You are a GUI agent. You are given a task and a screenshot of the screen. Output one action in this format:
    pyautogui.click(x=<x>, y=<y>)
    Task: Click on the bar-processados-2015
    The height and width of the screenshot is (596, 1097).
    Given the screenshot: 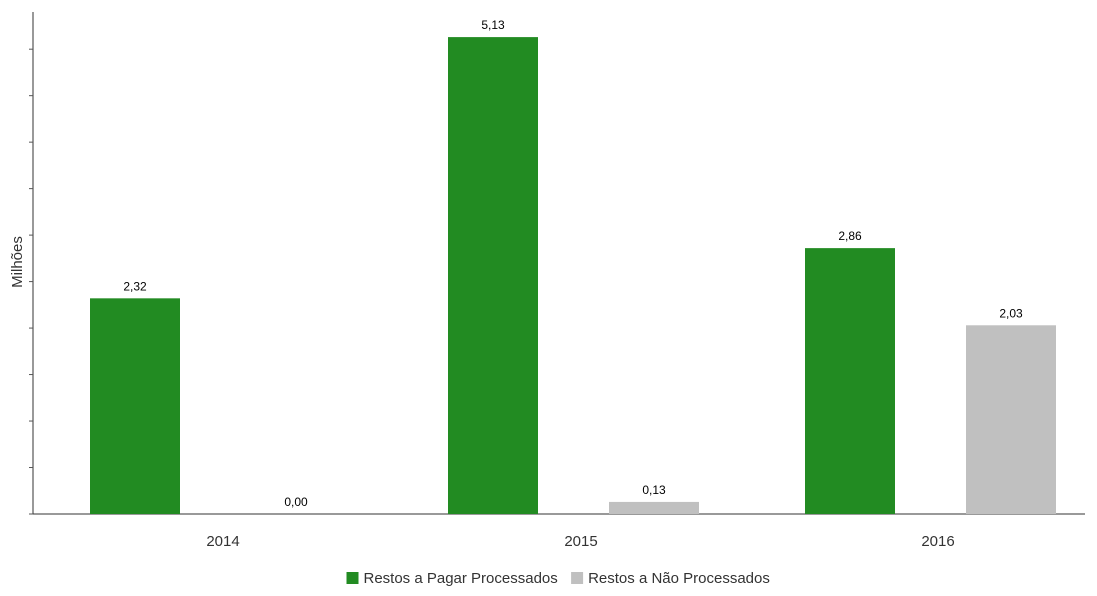 What is the action you would take?
    pyautogui.click(x=493, y=275)
    